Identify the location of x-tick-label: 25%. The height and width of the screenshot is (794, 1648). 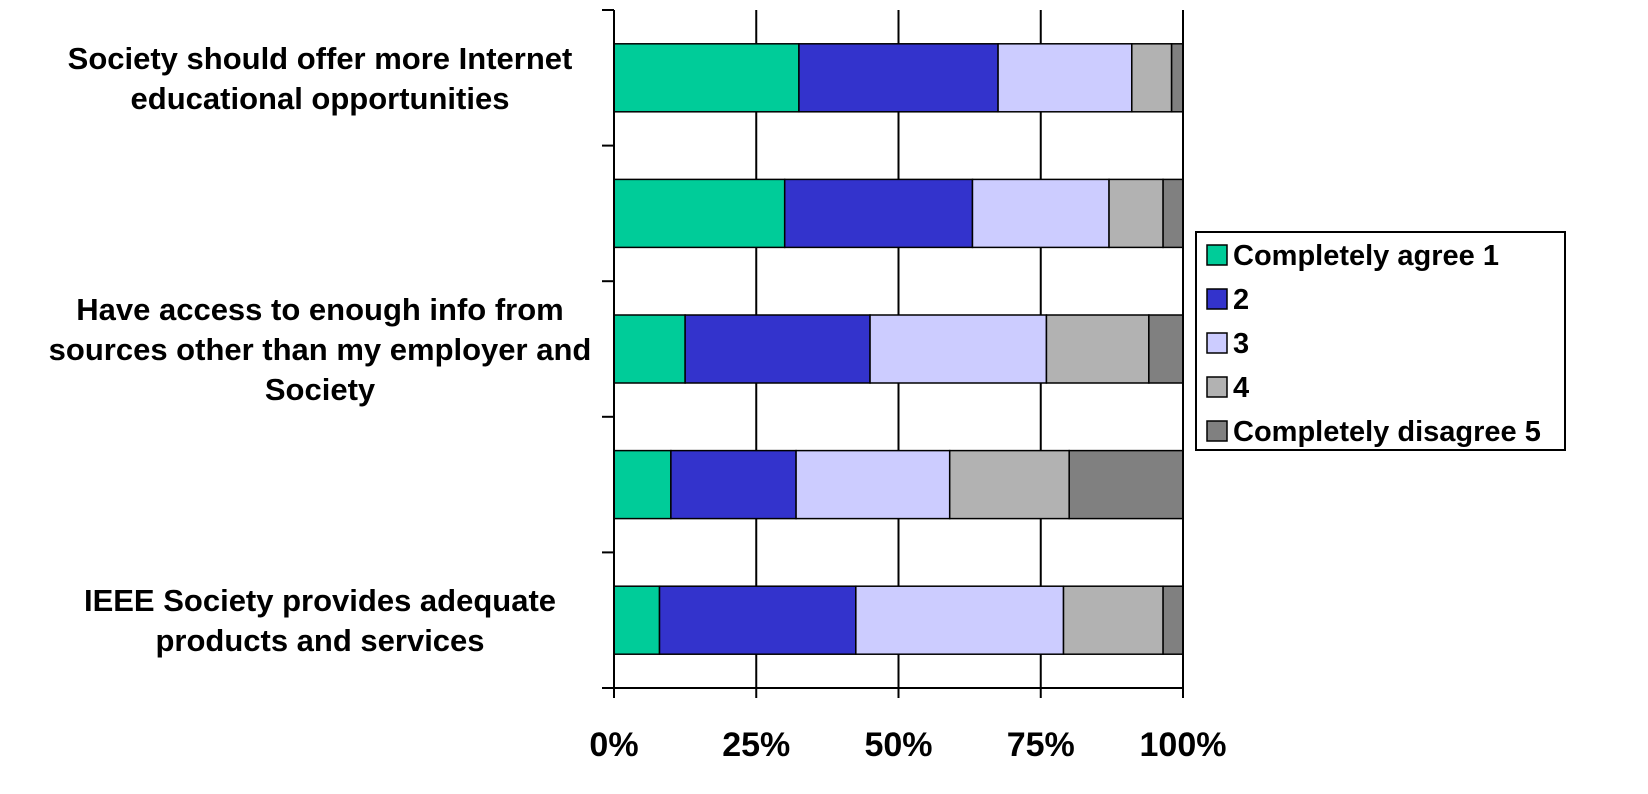
(756, 745).